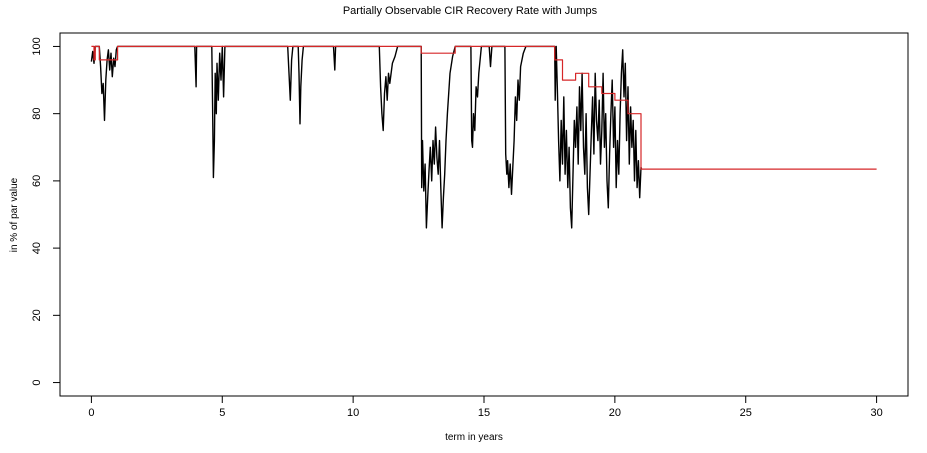 The width and height of the screenshot is (927, 453). I want to click on x-tick-label: 10, so click(353, 413).